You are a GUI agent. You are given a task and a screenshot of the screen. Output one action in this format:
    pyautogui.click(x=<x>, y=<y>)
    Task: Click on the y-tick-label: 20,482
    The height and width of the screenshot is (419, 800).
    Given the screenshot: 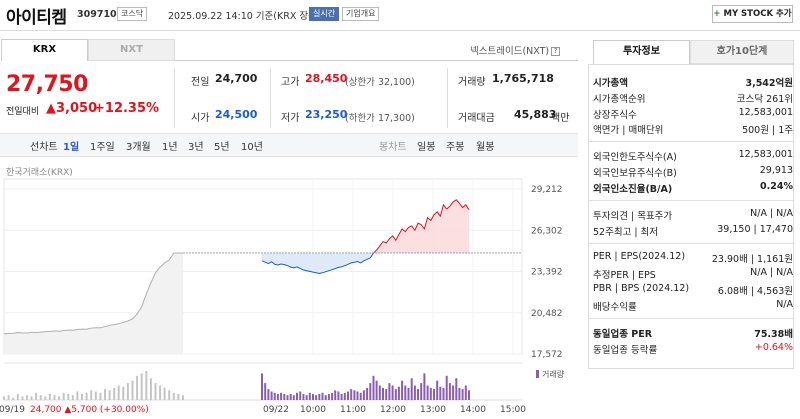 What is the action you would take?
    pyautogui.click(x=547, y=314)
    